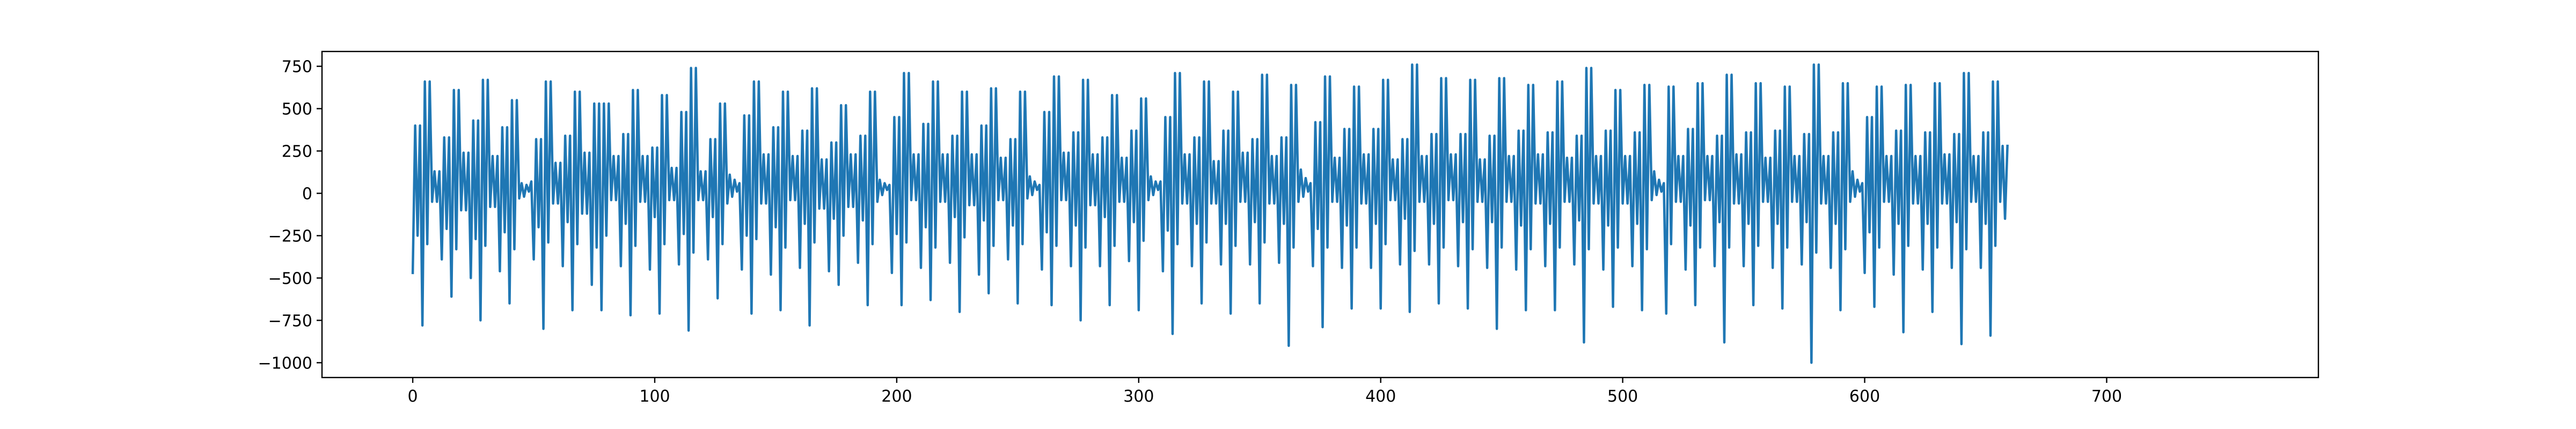 This screenshot has width=2576, height=429. What do you see at coordinates (297, 67) in the screenshot?
I see `y-tick-label: 750` at bounding box center [297, 67].